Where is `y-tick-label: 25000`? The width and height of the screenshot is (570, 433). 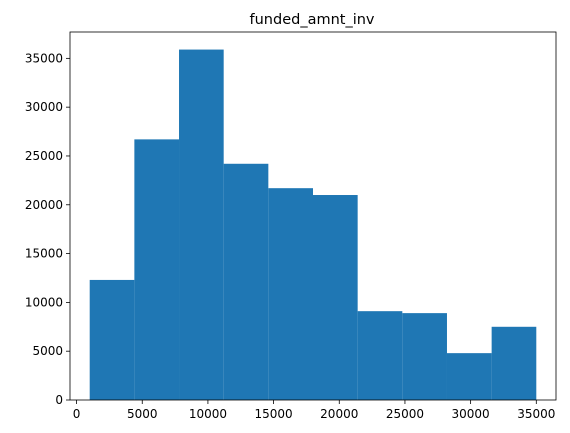 y-tick-label: 25000 is located at coordinates (44, 156).